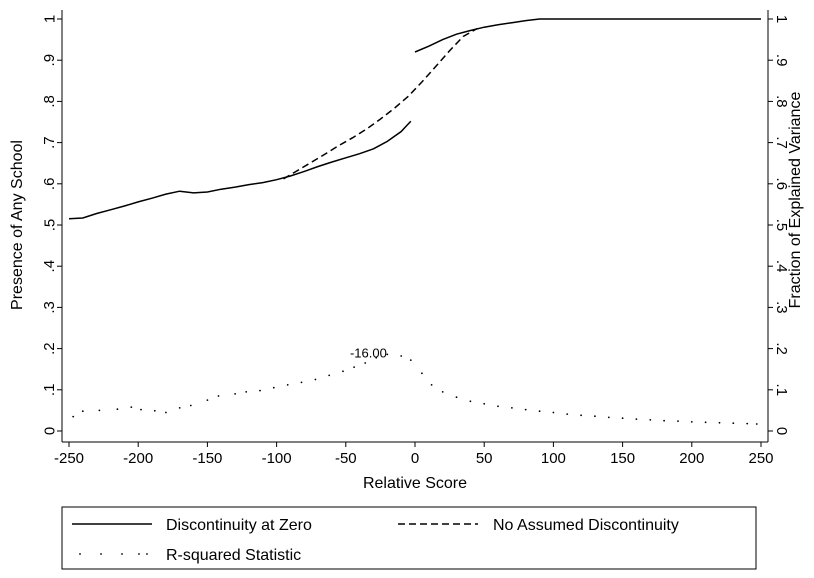 This screenshot has width=814, height=578. Describe the element at coordinates (207, 458) in the screenshot. I see `x-tick-label: -150` at that location.